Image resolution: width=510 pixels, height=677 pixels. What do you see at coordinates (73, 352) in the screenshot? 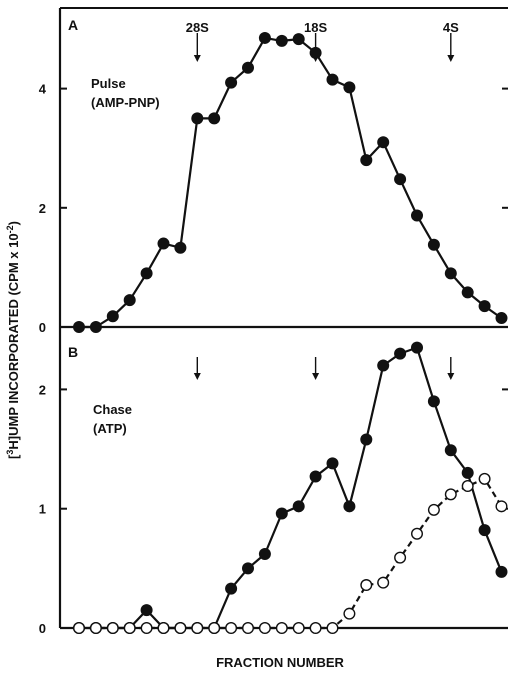
I see `panel-letter: B` at bounding box center [73, 352].